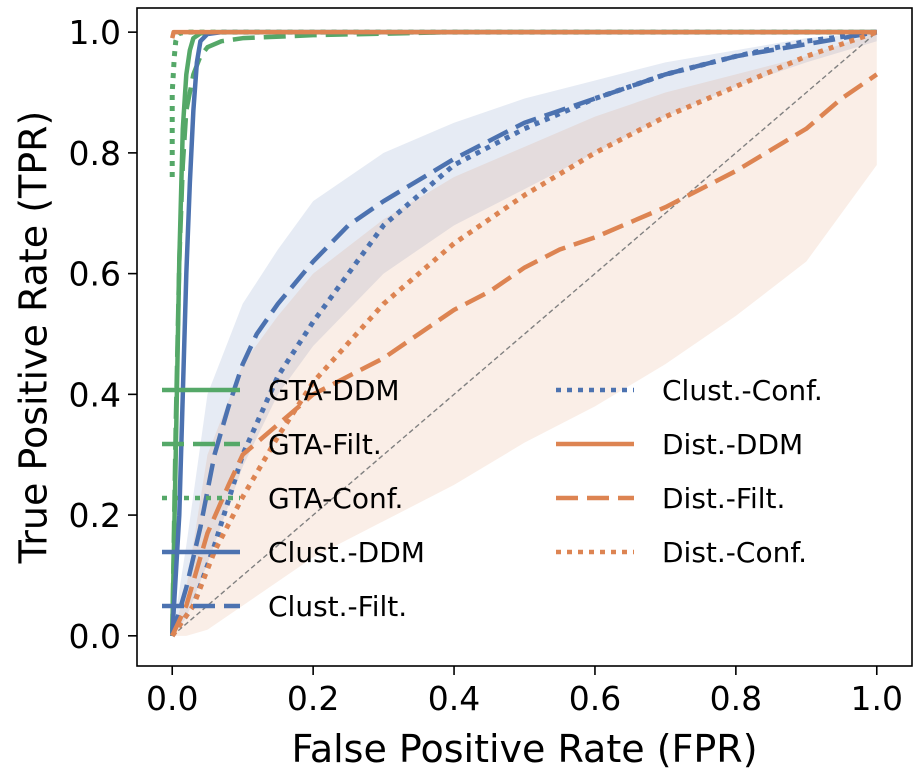  What do you see at coordinates (95, 515) in the screenshot?
I see `y-tick-label: 0.2` at bounding box center [95, 515].